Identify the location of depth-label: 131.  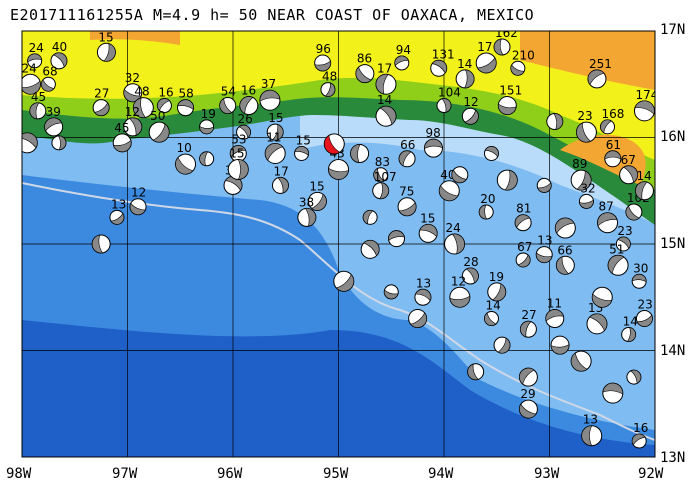
(443, 54).